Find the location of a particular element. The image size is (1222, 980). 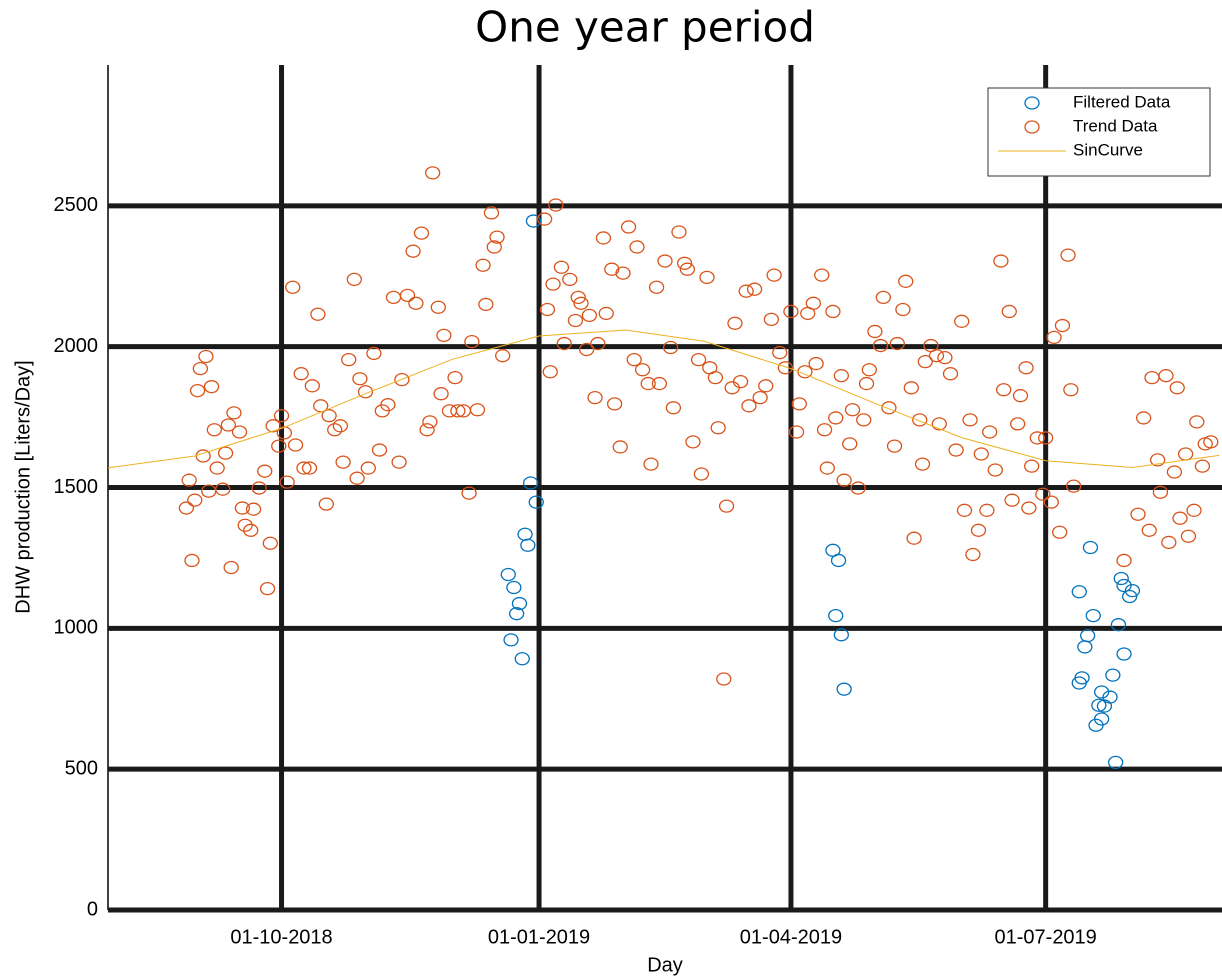

x-tick-label: 01-10-2018 is located at coordinates (281, 937).